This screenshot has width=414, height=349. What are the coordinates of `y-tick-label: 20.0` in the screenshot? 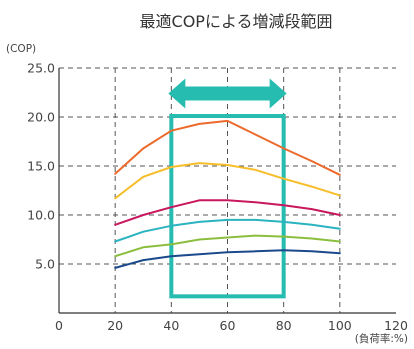 It's located at (41, 117).